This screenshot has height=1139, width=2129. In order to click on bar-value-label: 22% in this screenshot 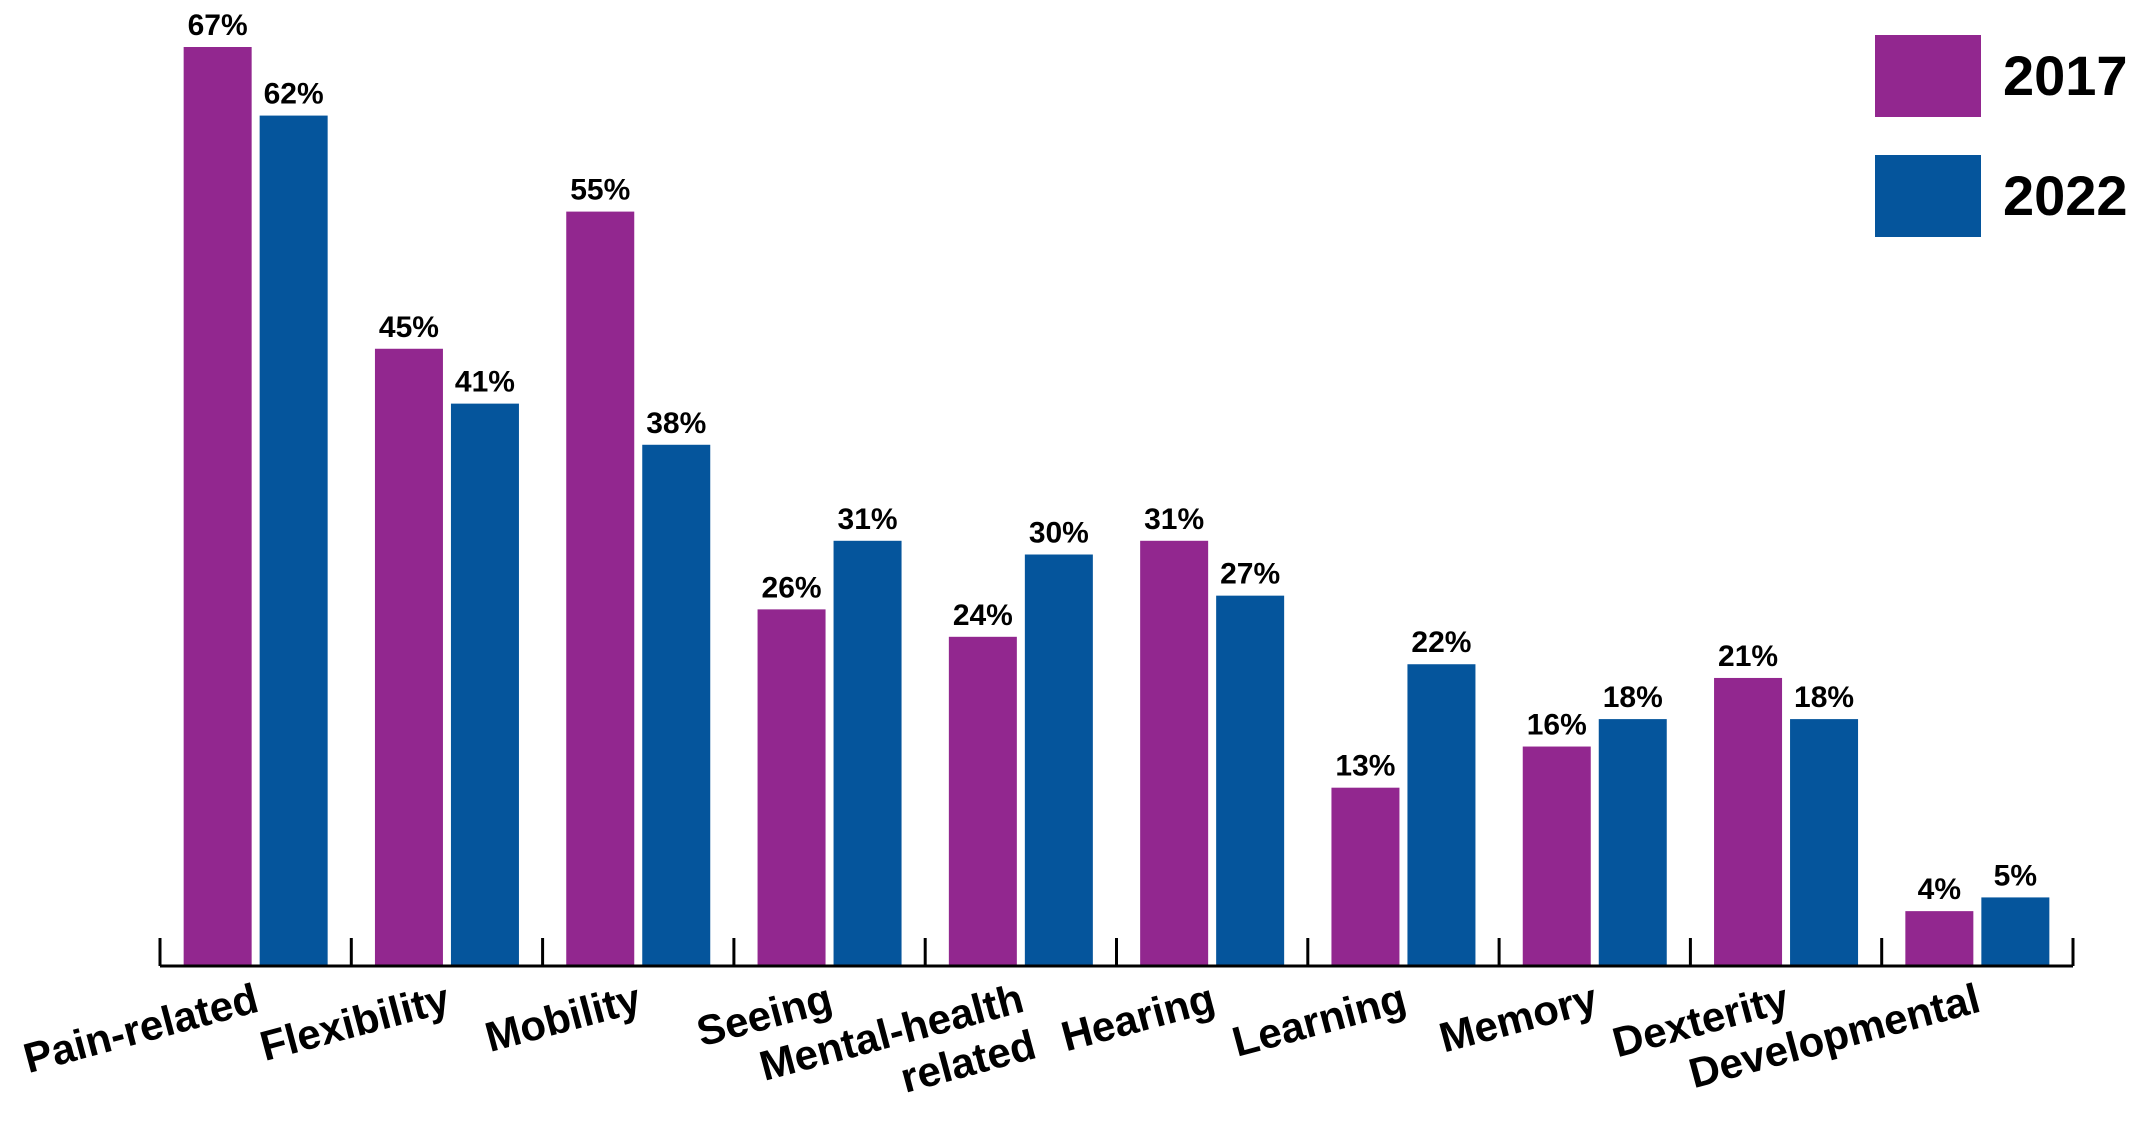, I will do `click(1441, 642)`.